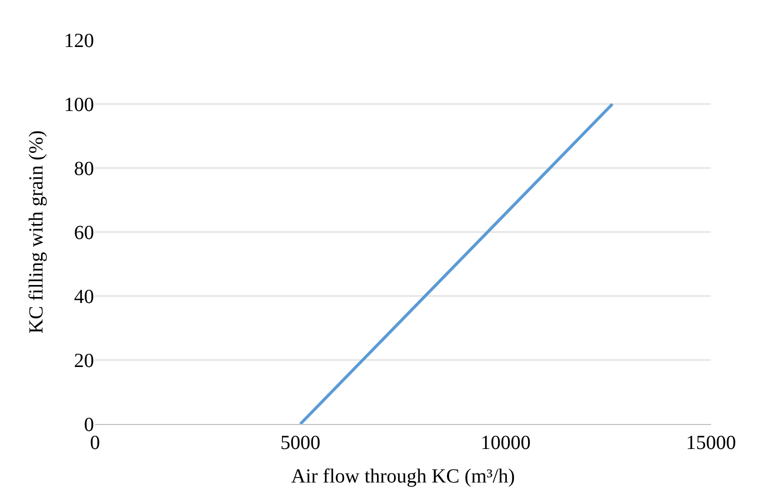  I want to click on y-tick-label: 40, so click(84, 297).